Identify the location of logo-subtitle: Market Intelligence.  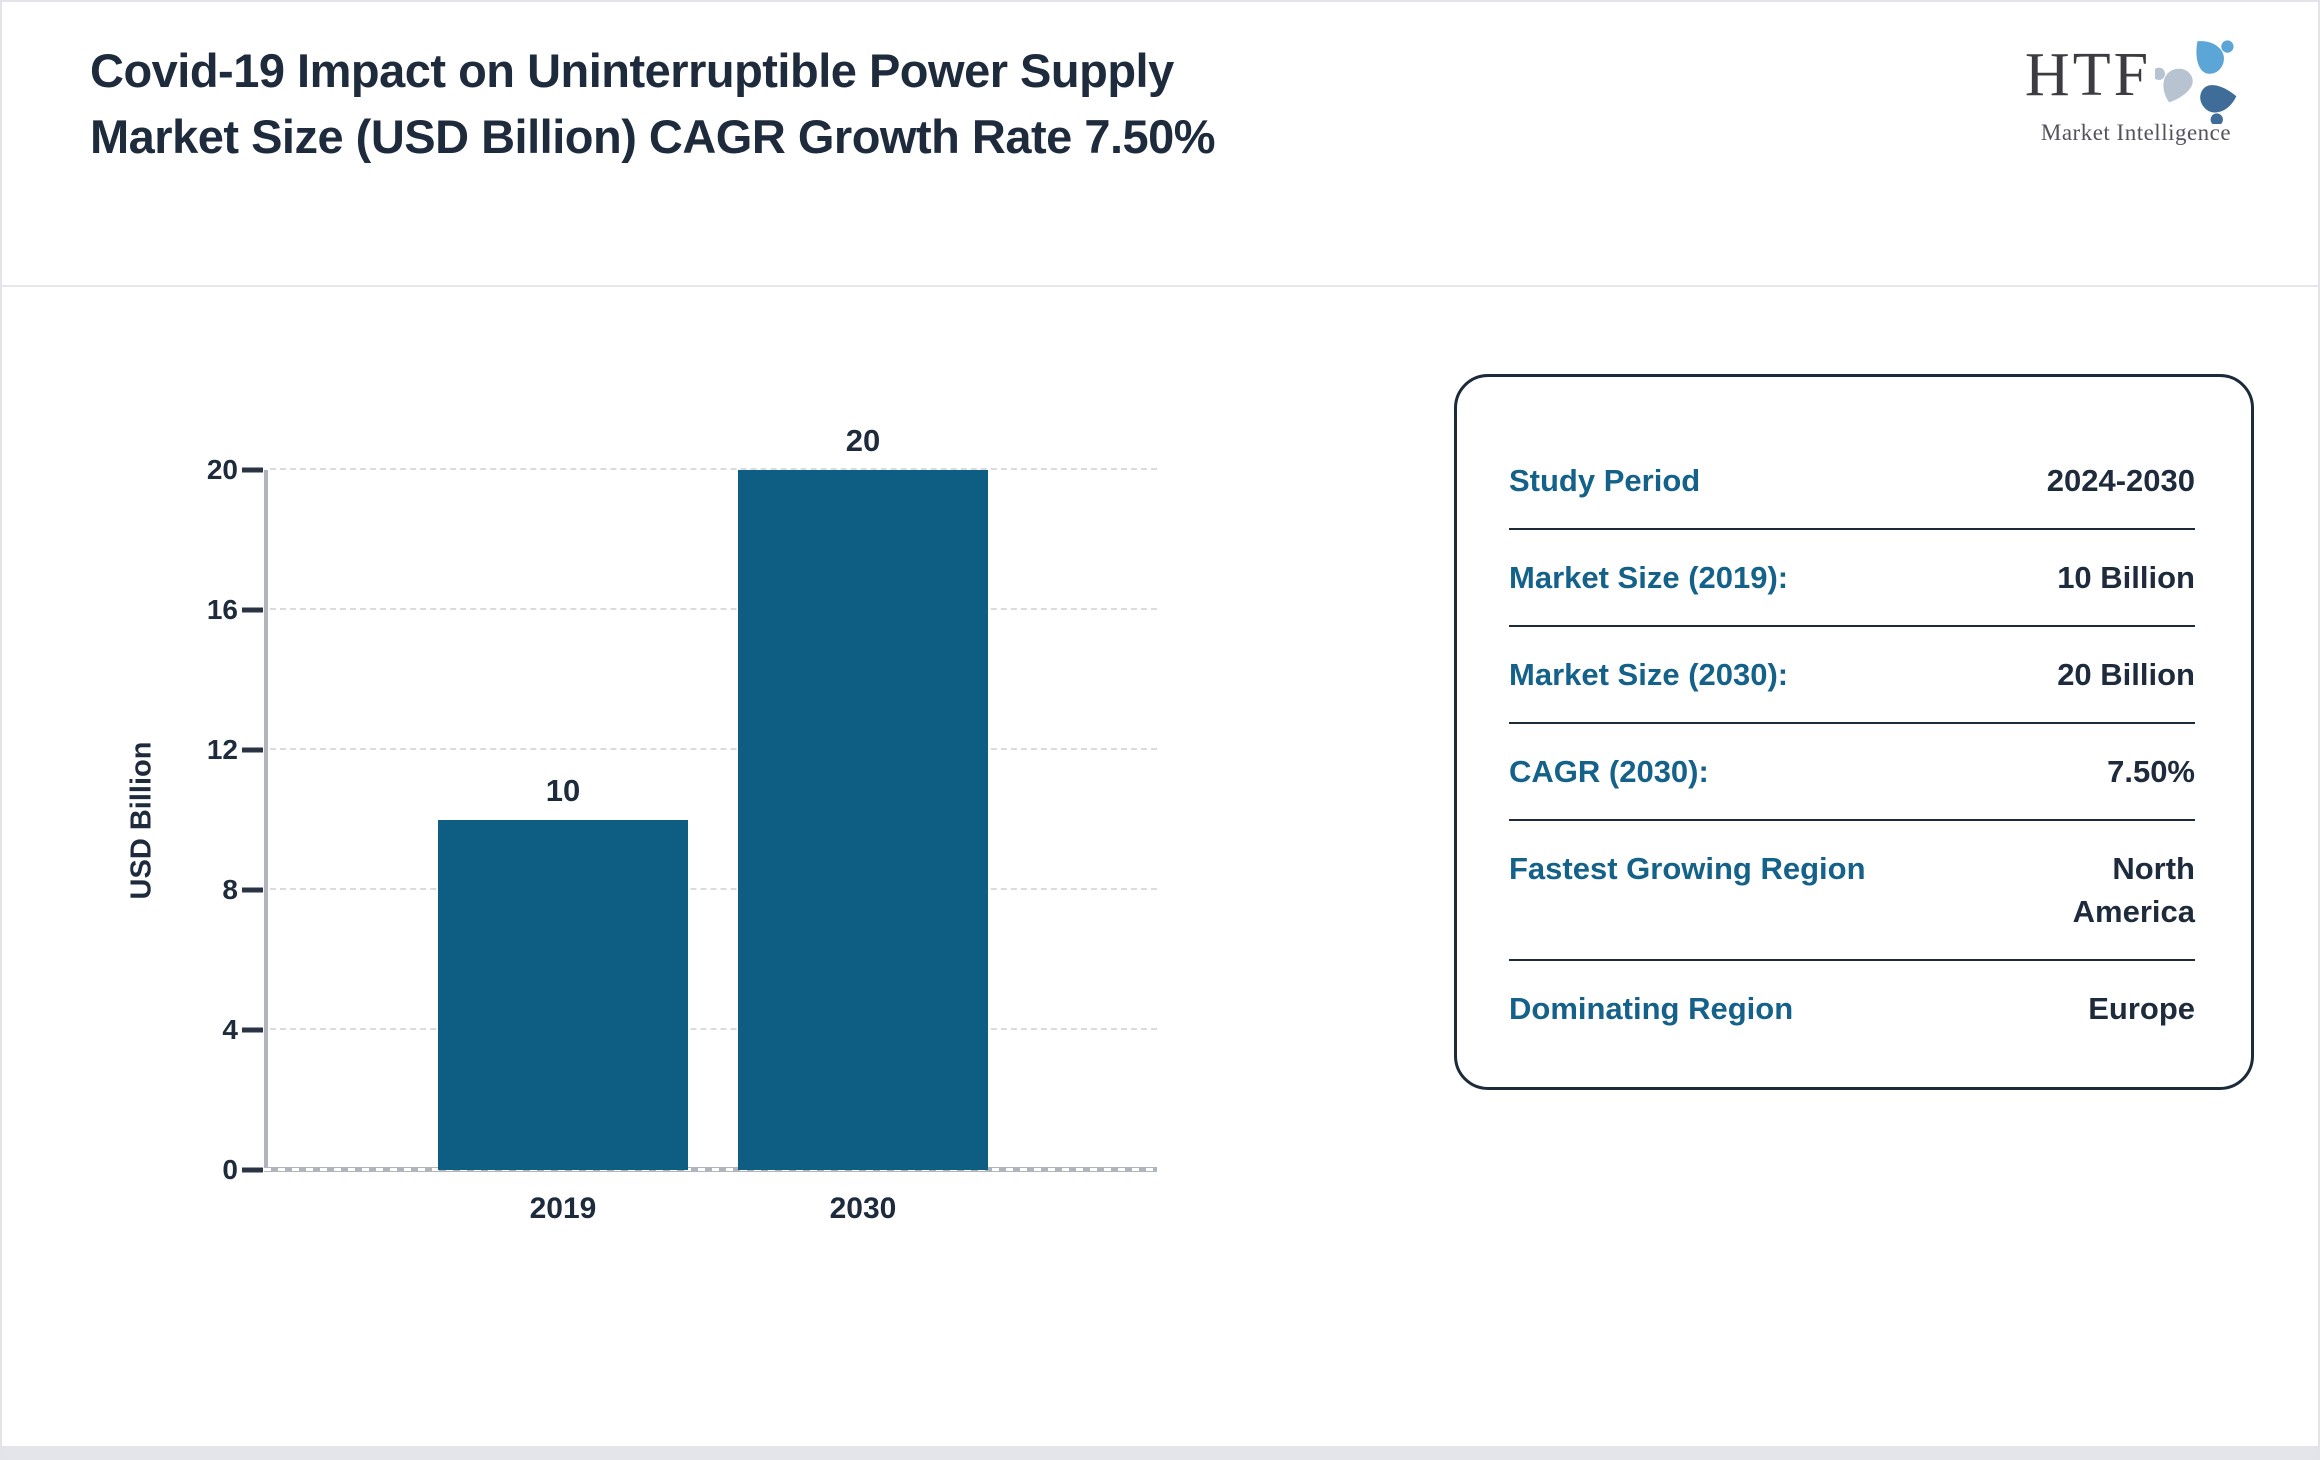
(2136, 132).